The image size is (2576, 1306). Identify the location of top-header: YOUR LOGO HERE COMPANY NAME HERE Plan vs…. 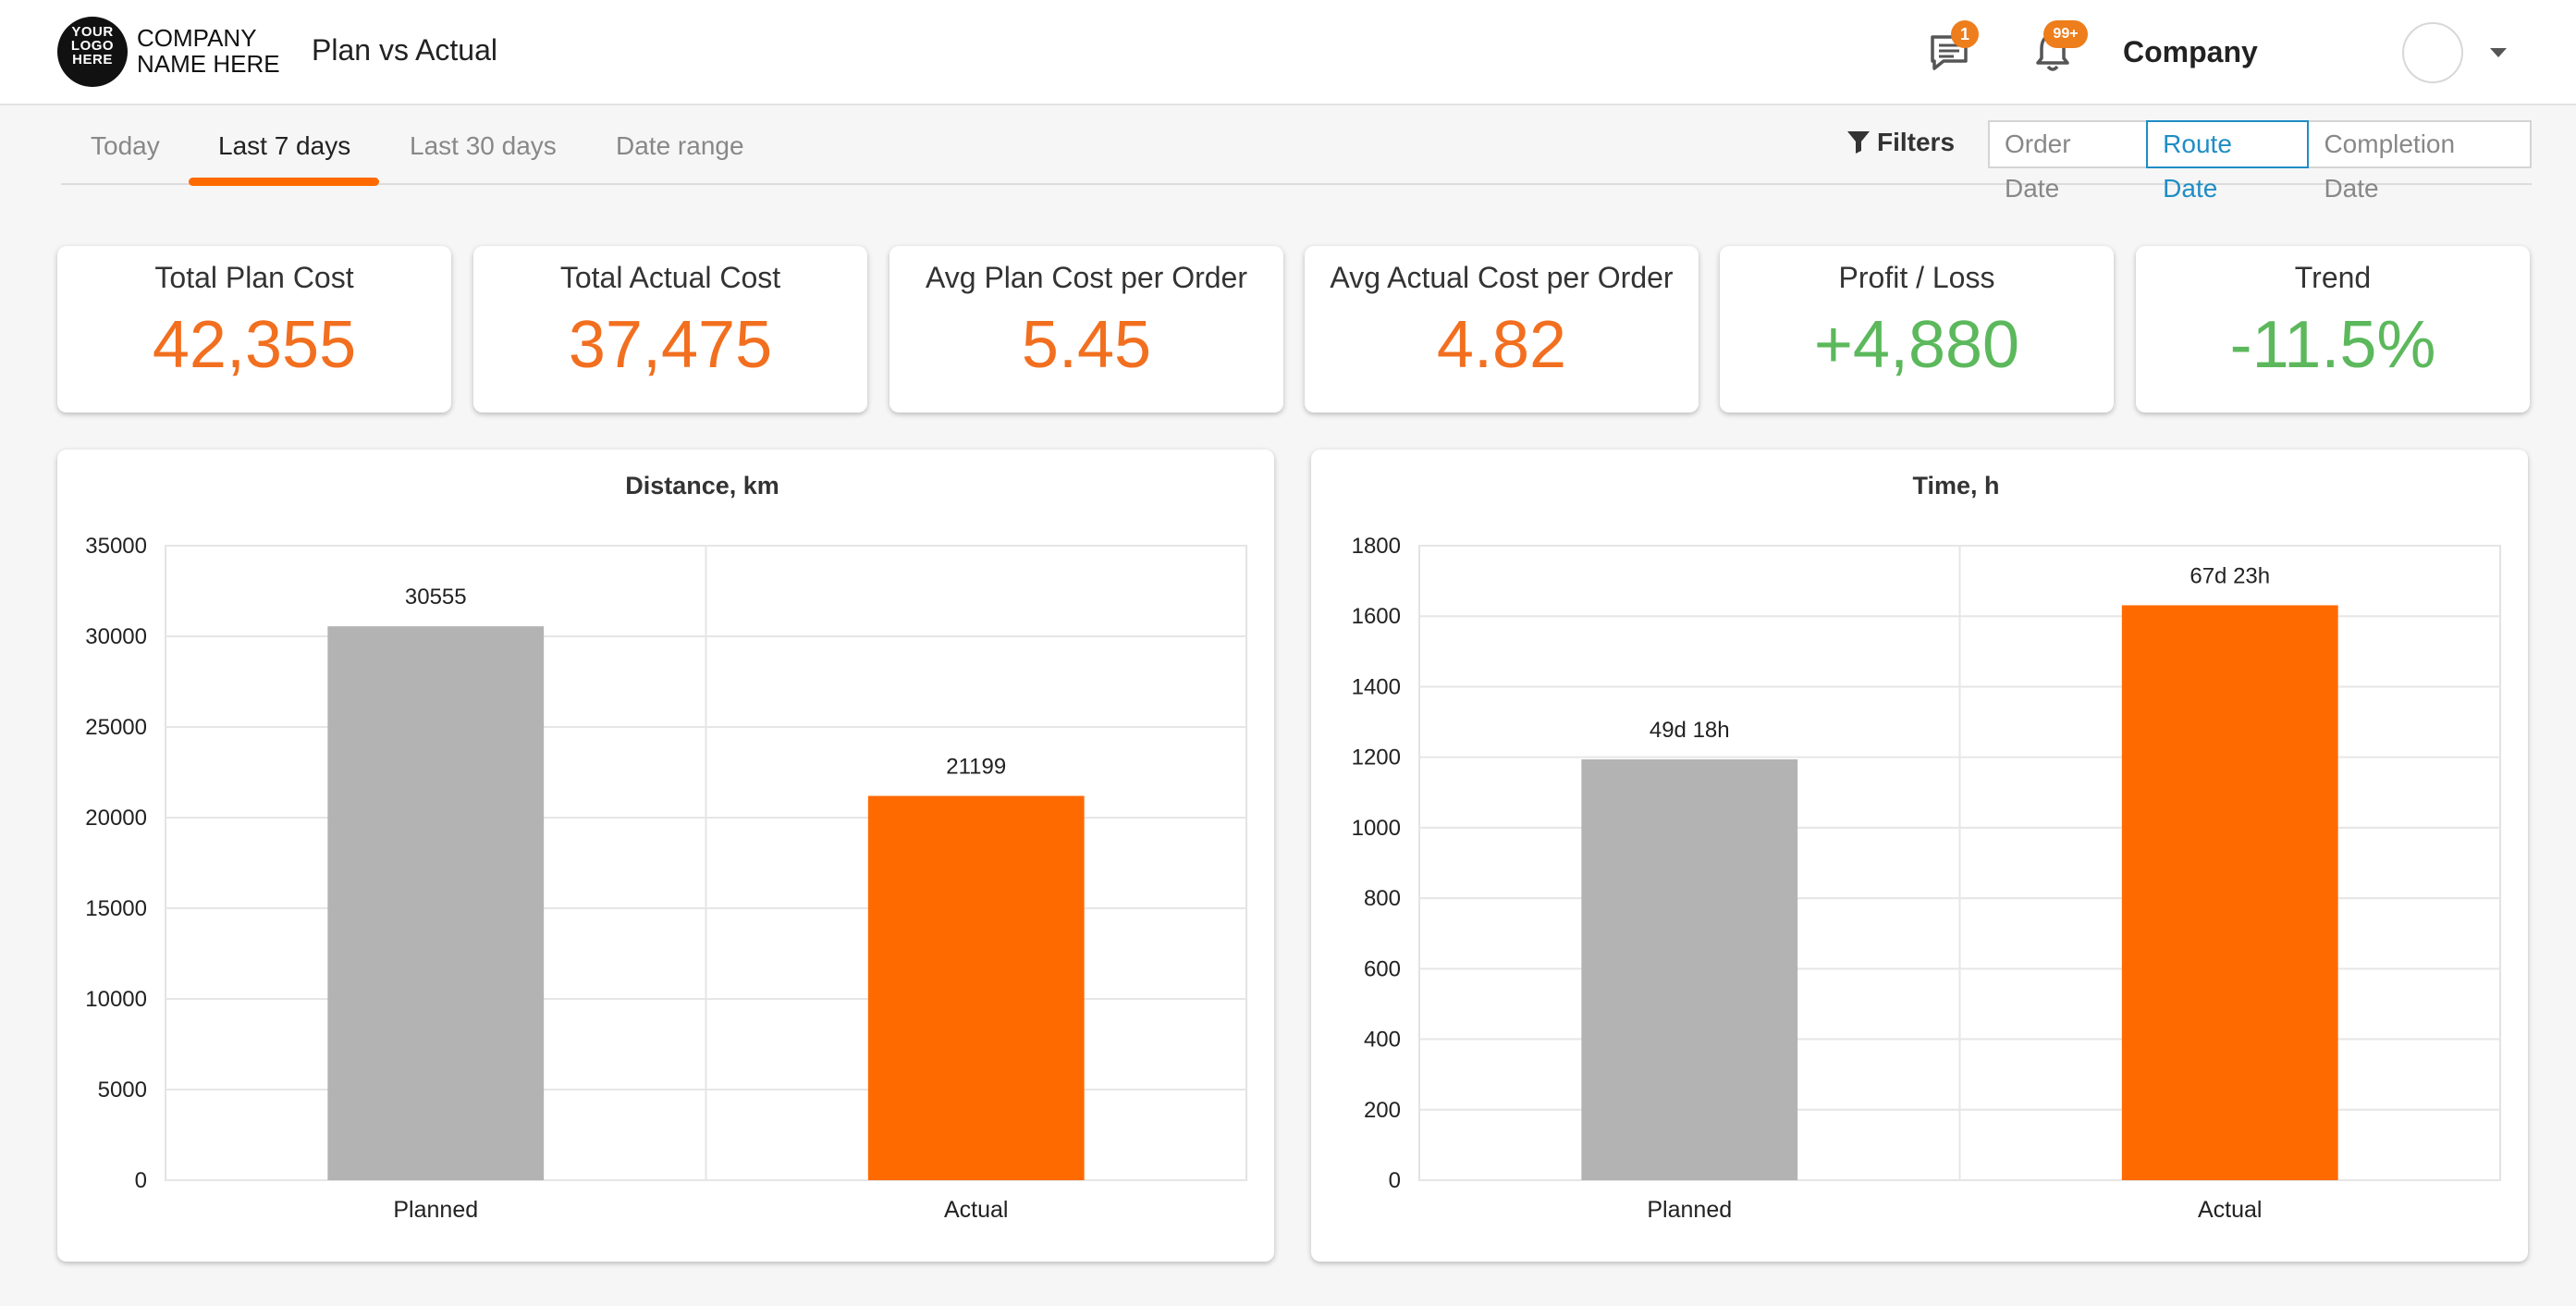
(1288, 52).